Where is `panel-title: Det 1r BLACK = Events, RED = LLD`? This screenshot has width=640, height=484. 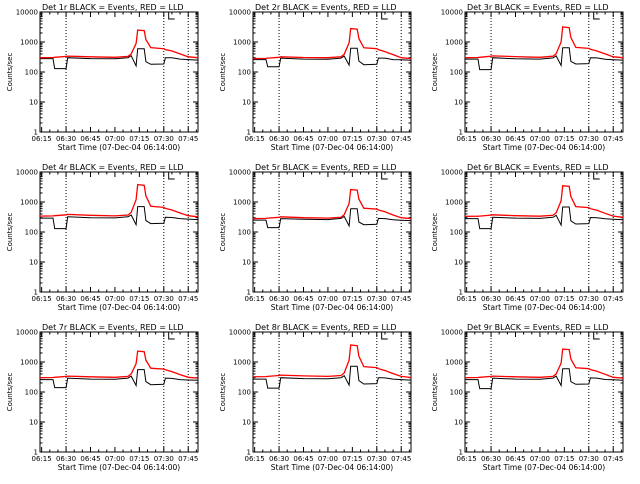 panel-title: Det 1r BLACK = Events, RED = LLD is located at coordinates (113, 7).